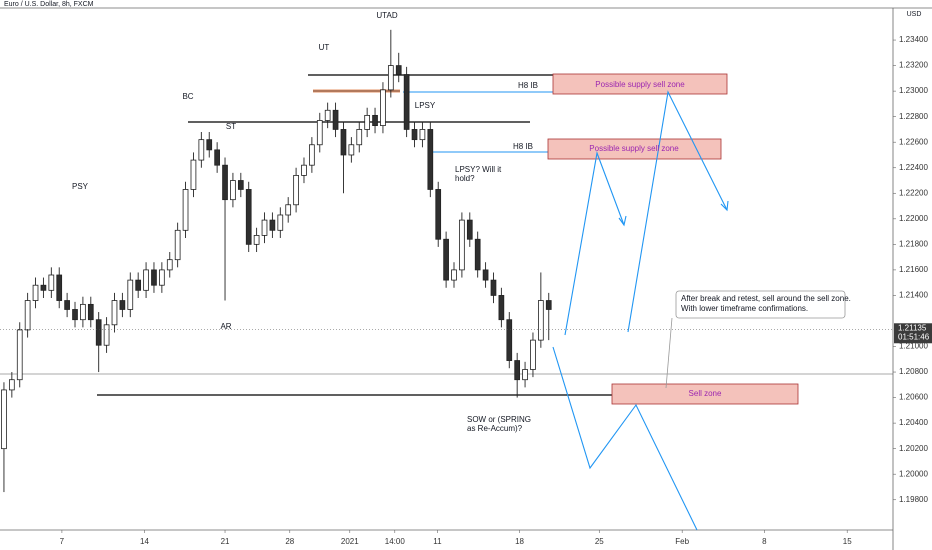 Image resolution: width=932 pixels, height=550 pixels. What do you see at coordinates (599, 541) in the screenshot?
I see `x-tick-label: 25` at bounding box center [599, 541].